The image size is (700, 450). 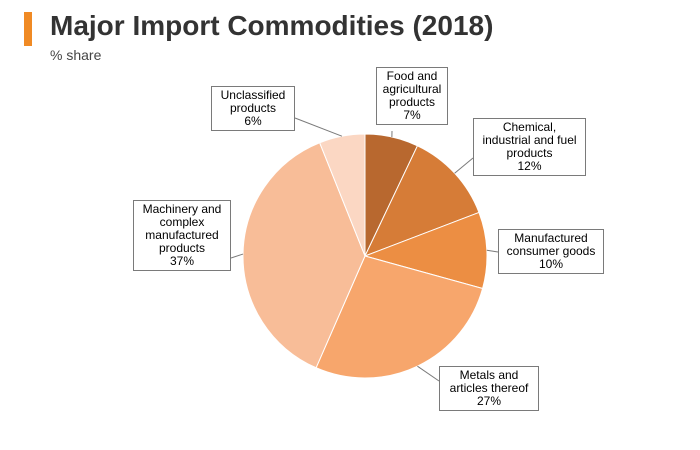 I want to click on label-manufactured-consumer: Manufactured consumer goods 10%, so click(x=551, y=251).